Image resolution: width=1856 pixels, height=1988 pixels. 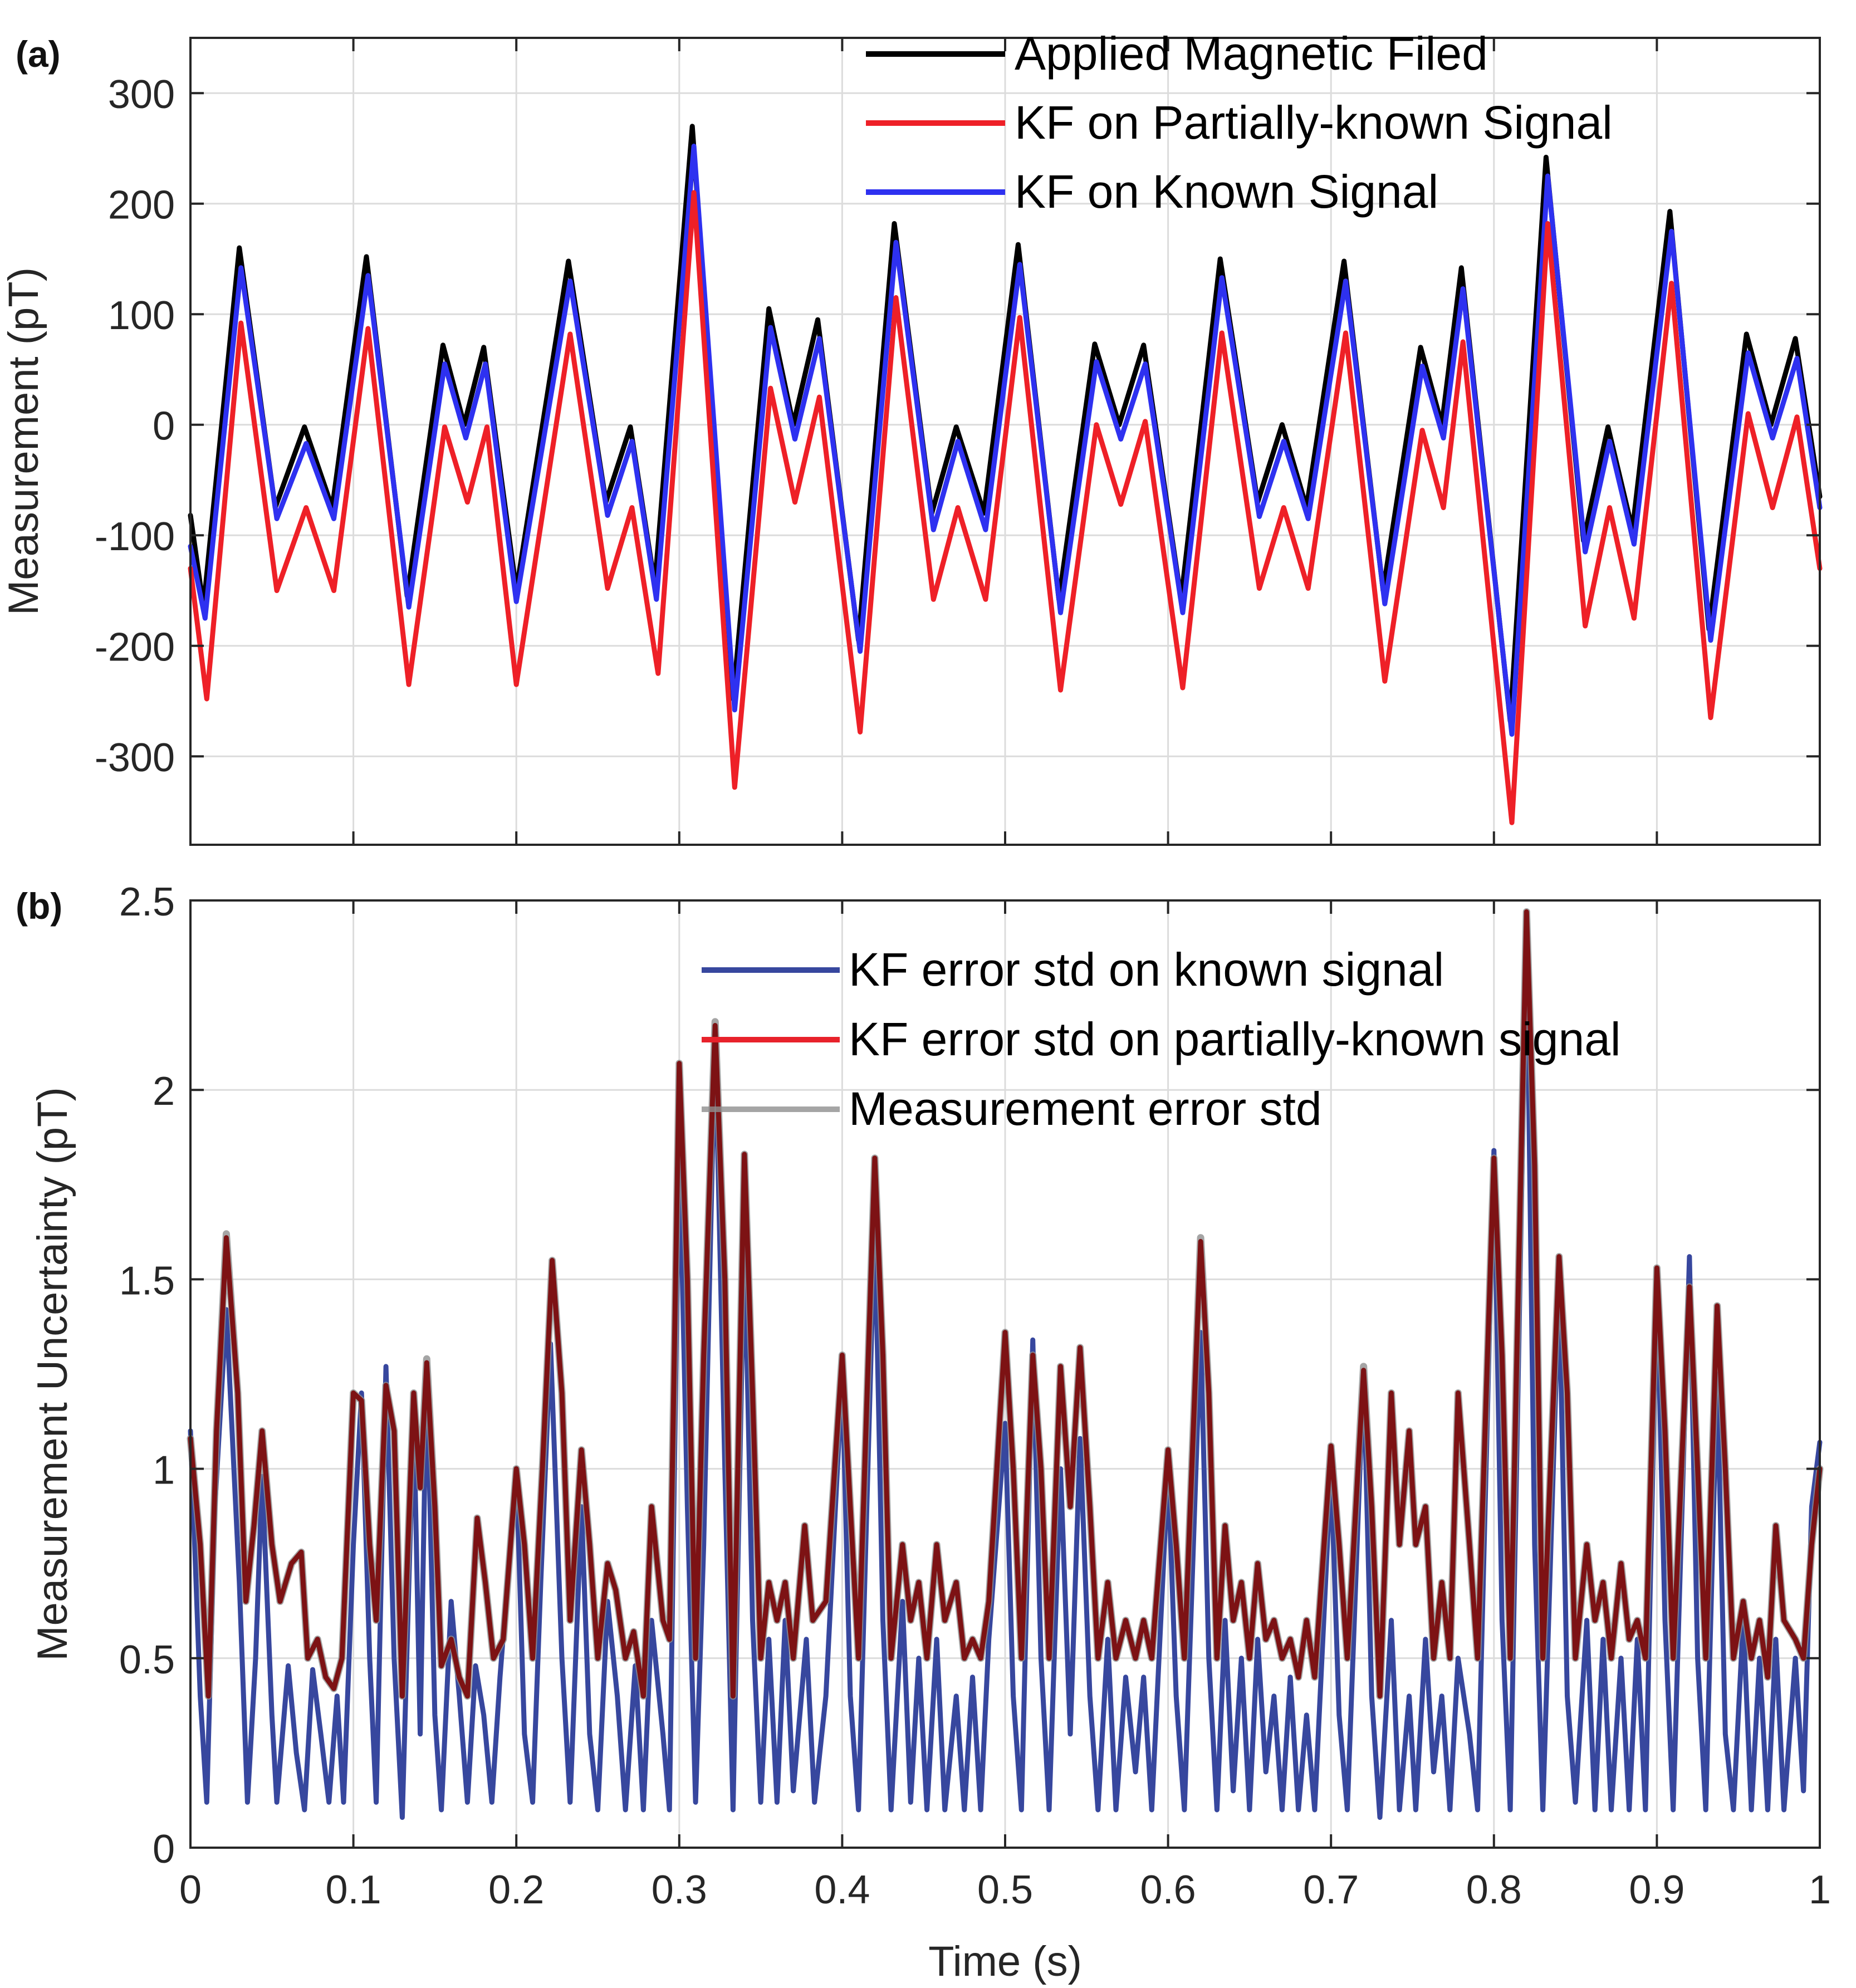 What do you see at coordinates (1314, 122) in the screenshot?
I see `legend-label: KF on Partially-known Signal` at bounding box center [1314, 122].